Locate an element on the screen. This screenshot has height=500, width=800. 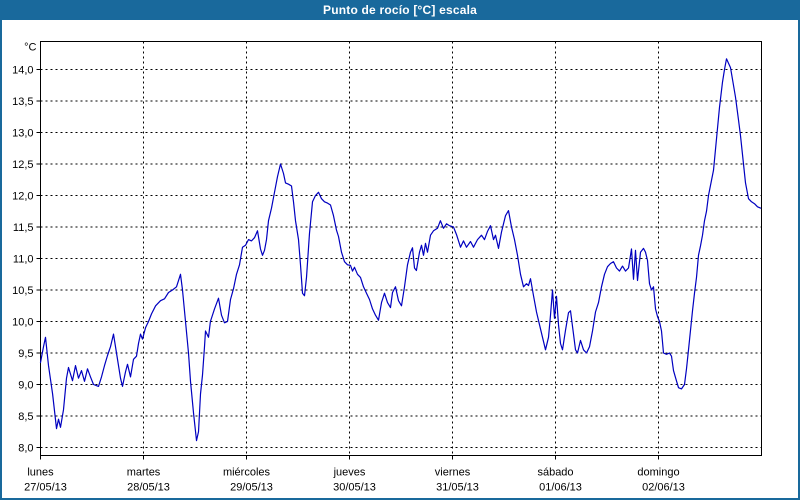
x-date-label: 27/05/13 is located at coordinates (45, 488).